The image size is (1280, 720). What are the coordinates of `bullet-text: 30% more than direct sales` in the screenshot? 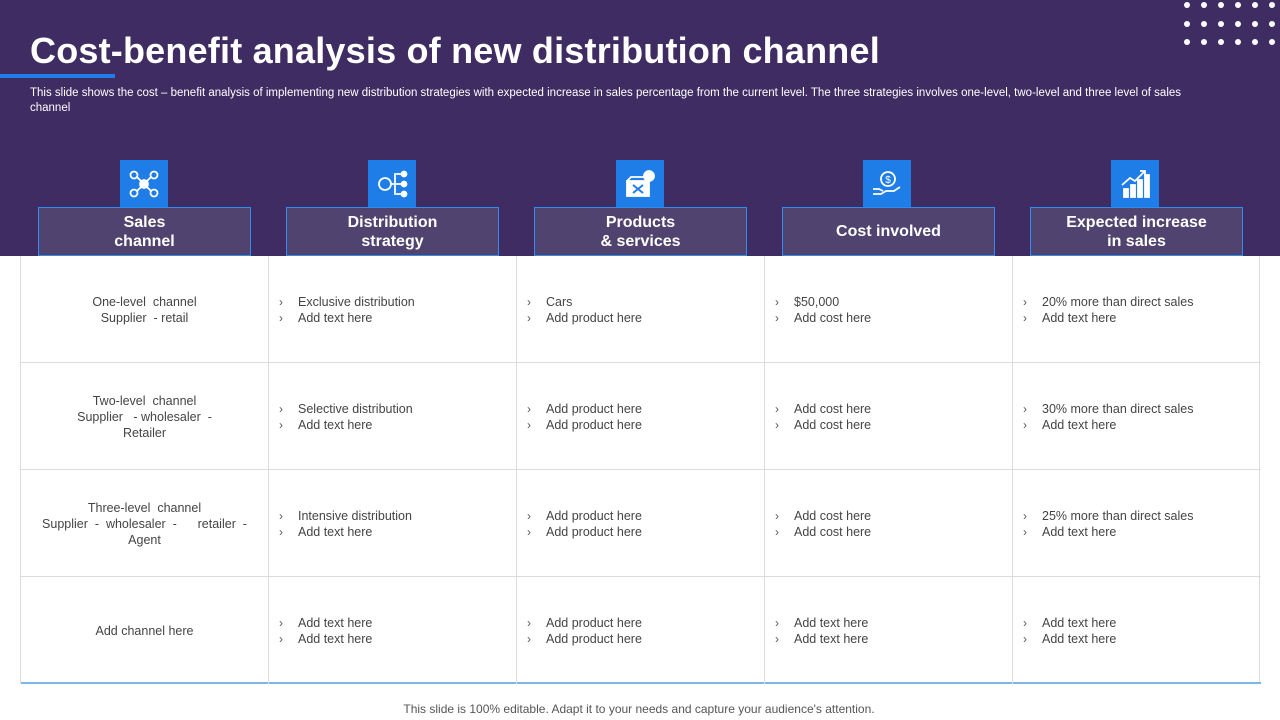 It's located at (1118, 408).